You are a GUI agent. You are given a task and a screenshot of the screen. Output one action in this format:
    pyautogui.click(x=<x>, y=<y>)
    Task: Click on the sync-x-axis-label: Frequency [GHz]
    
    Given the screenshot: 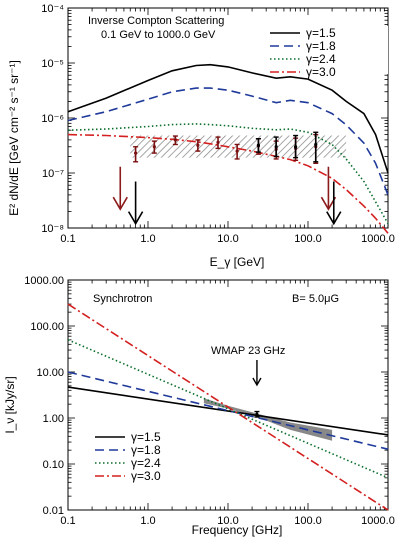 What is the action you would take?
    pyautogui.click(x=237, y=530)
    